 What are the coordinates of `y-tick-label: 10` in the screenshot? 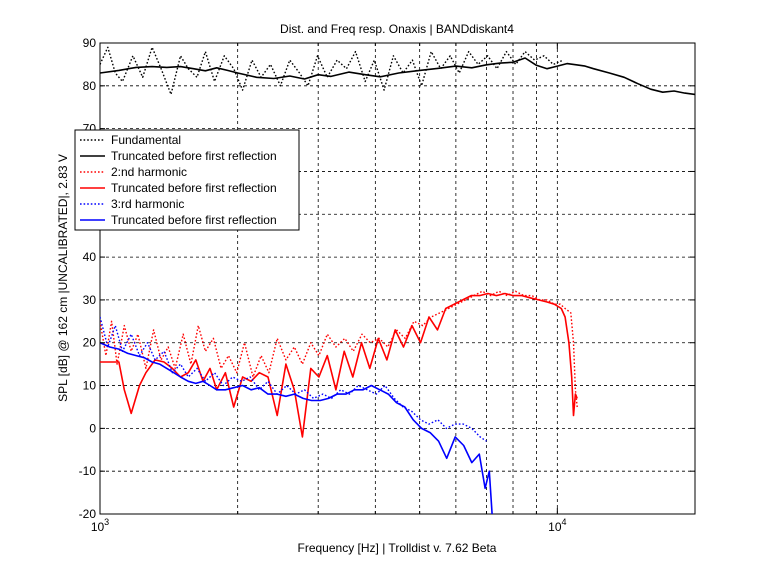 It's located at (90, 386).